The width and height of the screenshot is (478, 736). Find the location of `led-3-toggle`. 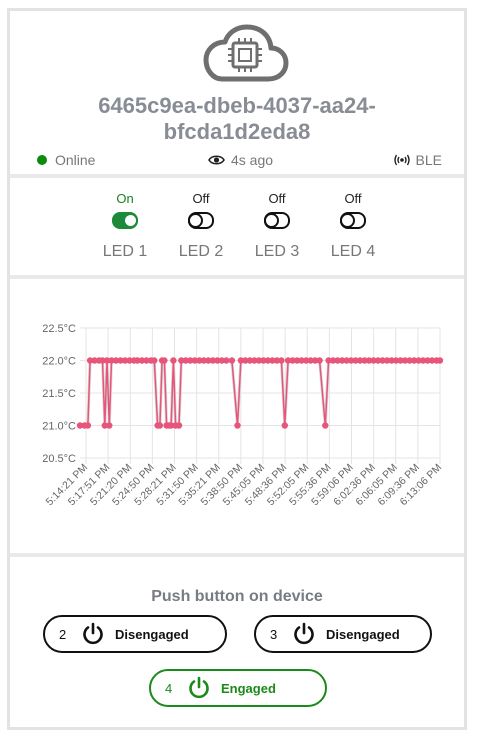

led-3-toggle is located at coordinates (277, 220).